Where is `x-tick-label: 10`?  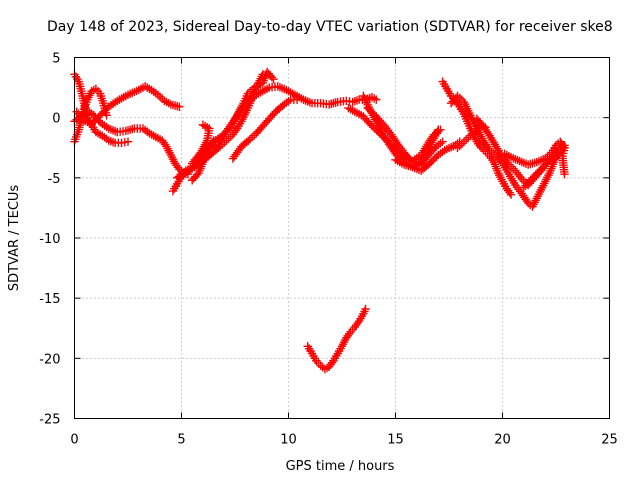 x-tick-label: 10 is located at coordinates (288, 440).